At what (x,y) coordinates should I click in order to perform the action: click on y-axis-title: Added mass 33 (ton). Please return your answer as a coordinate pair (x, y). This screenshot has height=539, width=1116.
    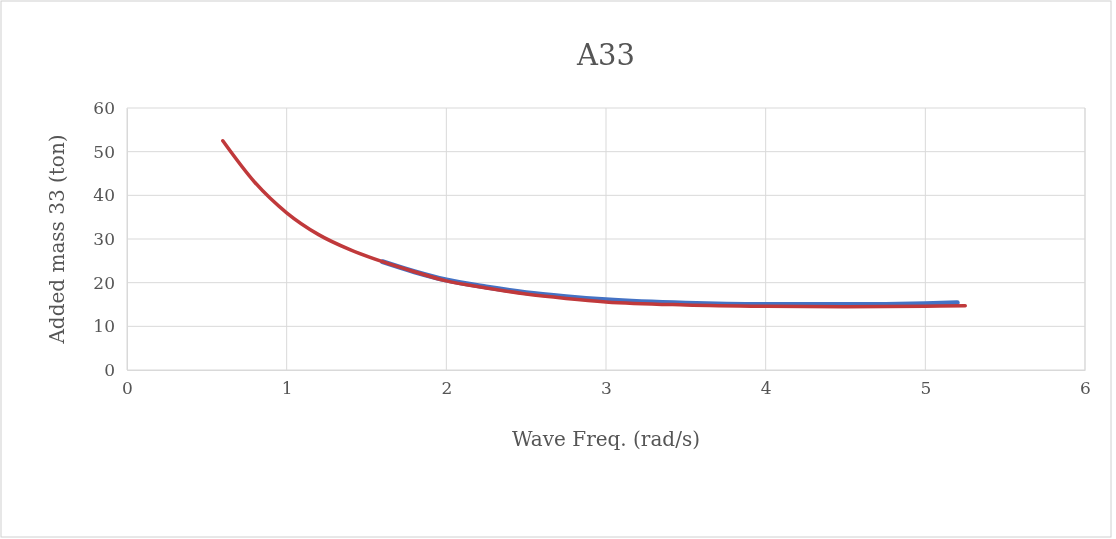
    Looking at the image, I should click on (57, 239).